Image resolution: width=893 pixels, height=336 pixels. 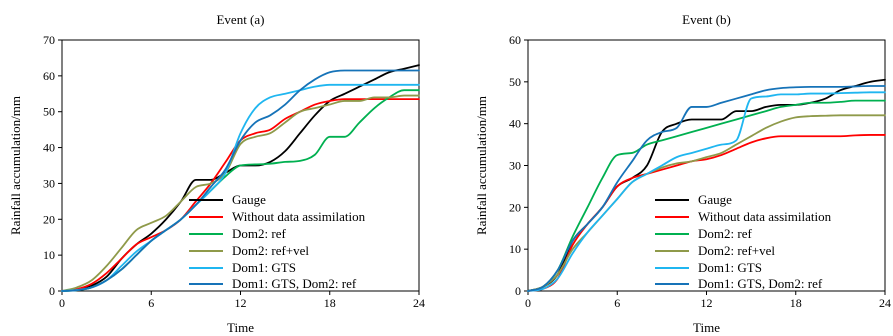 I want to click on y-tick-label: 70, so click(x=49, y=40).